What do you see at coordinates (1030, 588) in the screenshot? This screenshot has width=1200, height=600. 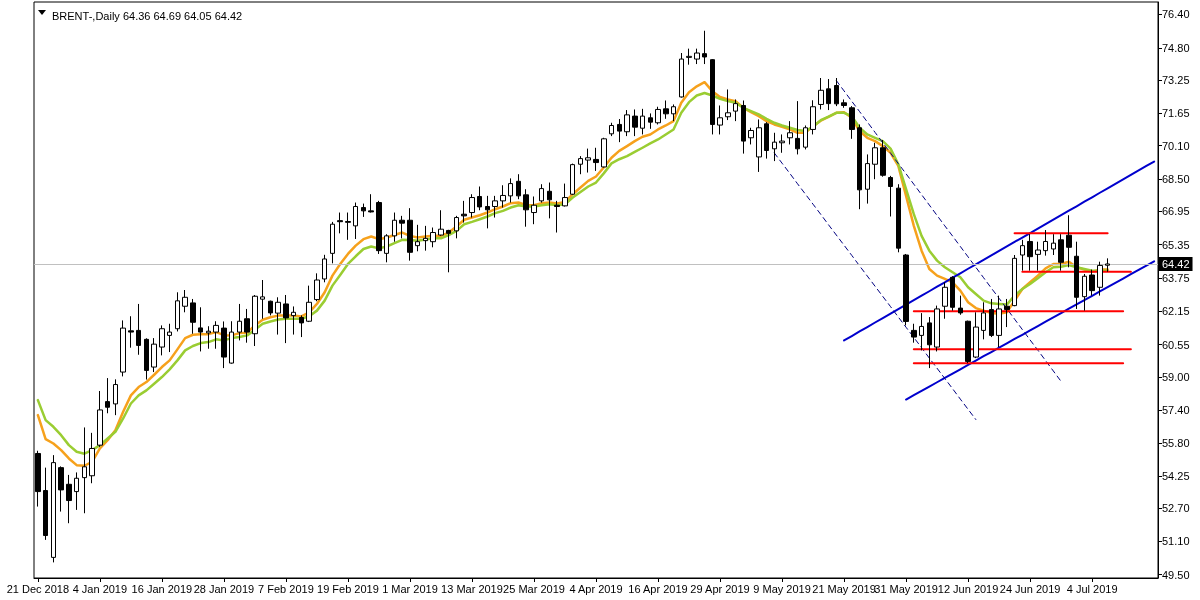 I see `x-tick-label: 24 Jun 2019` at bounding box center [1030, 588].